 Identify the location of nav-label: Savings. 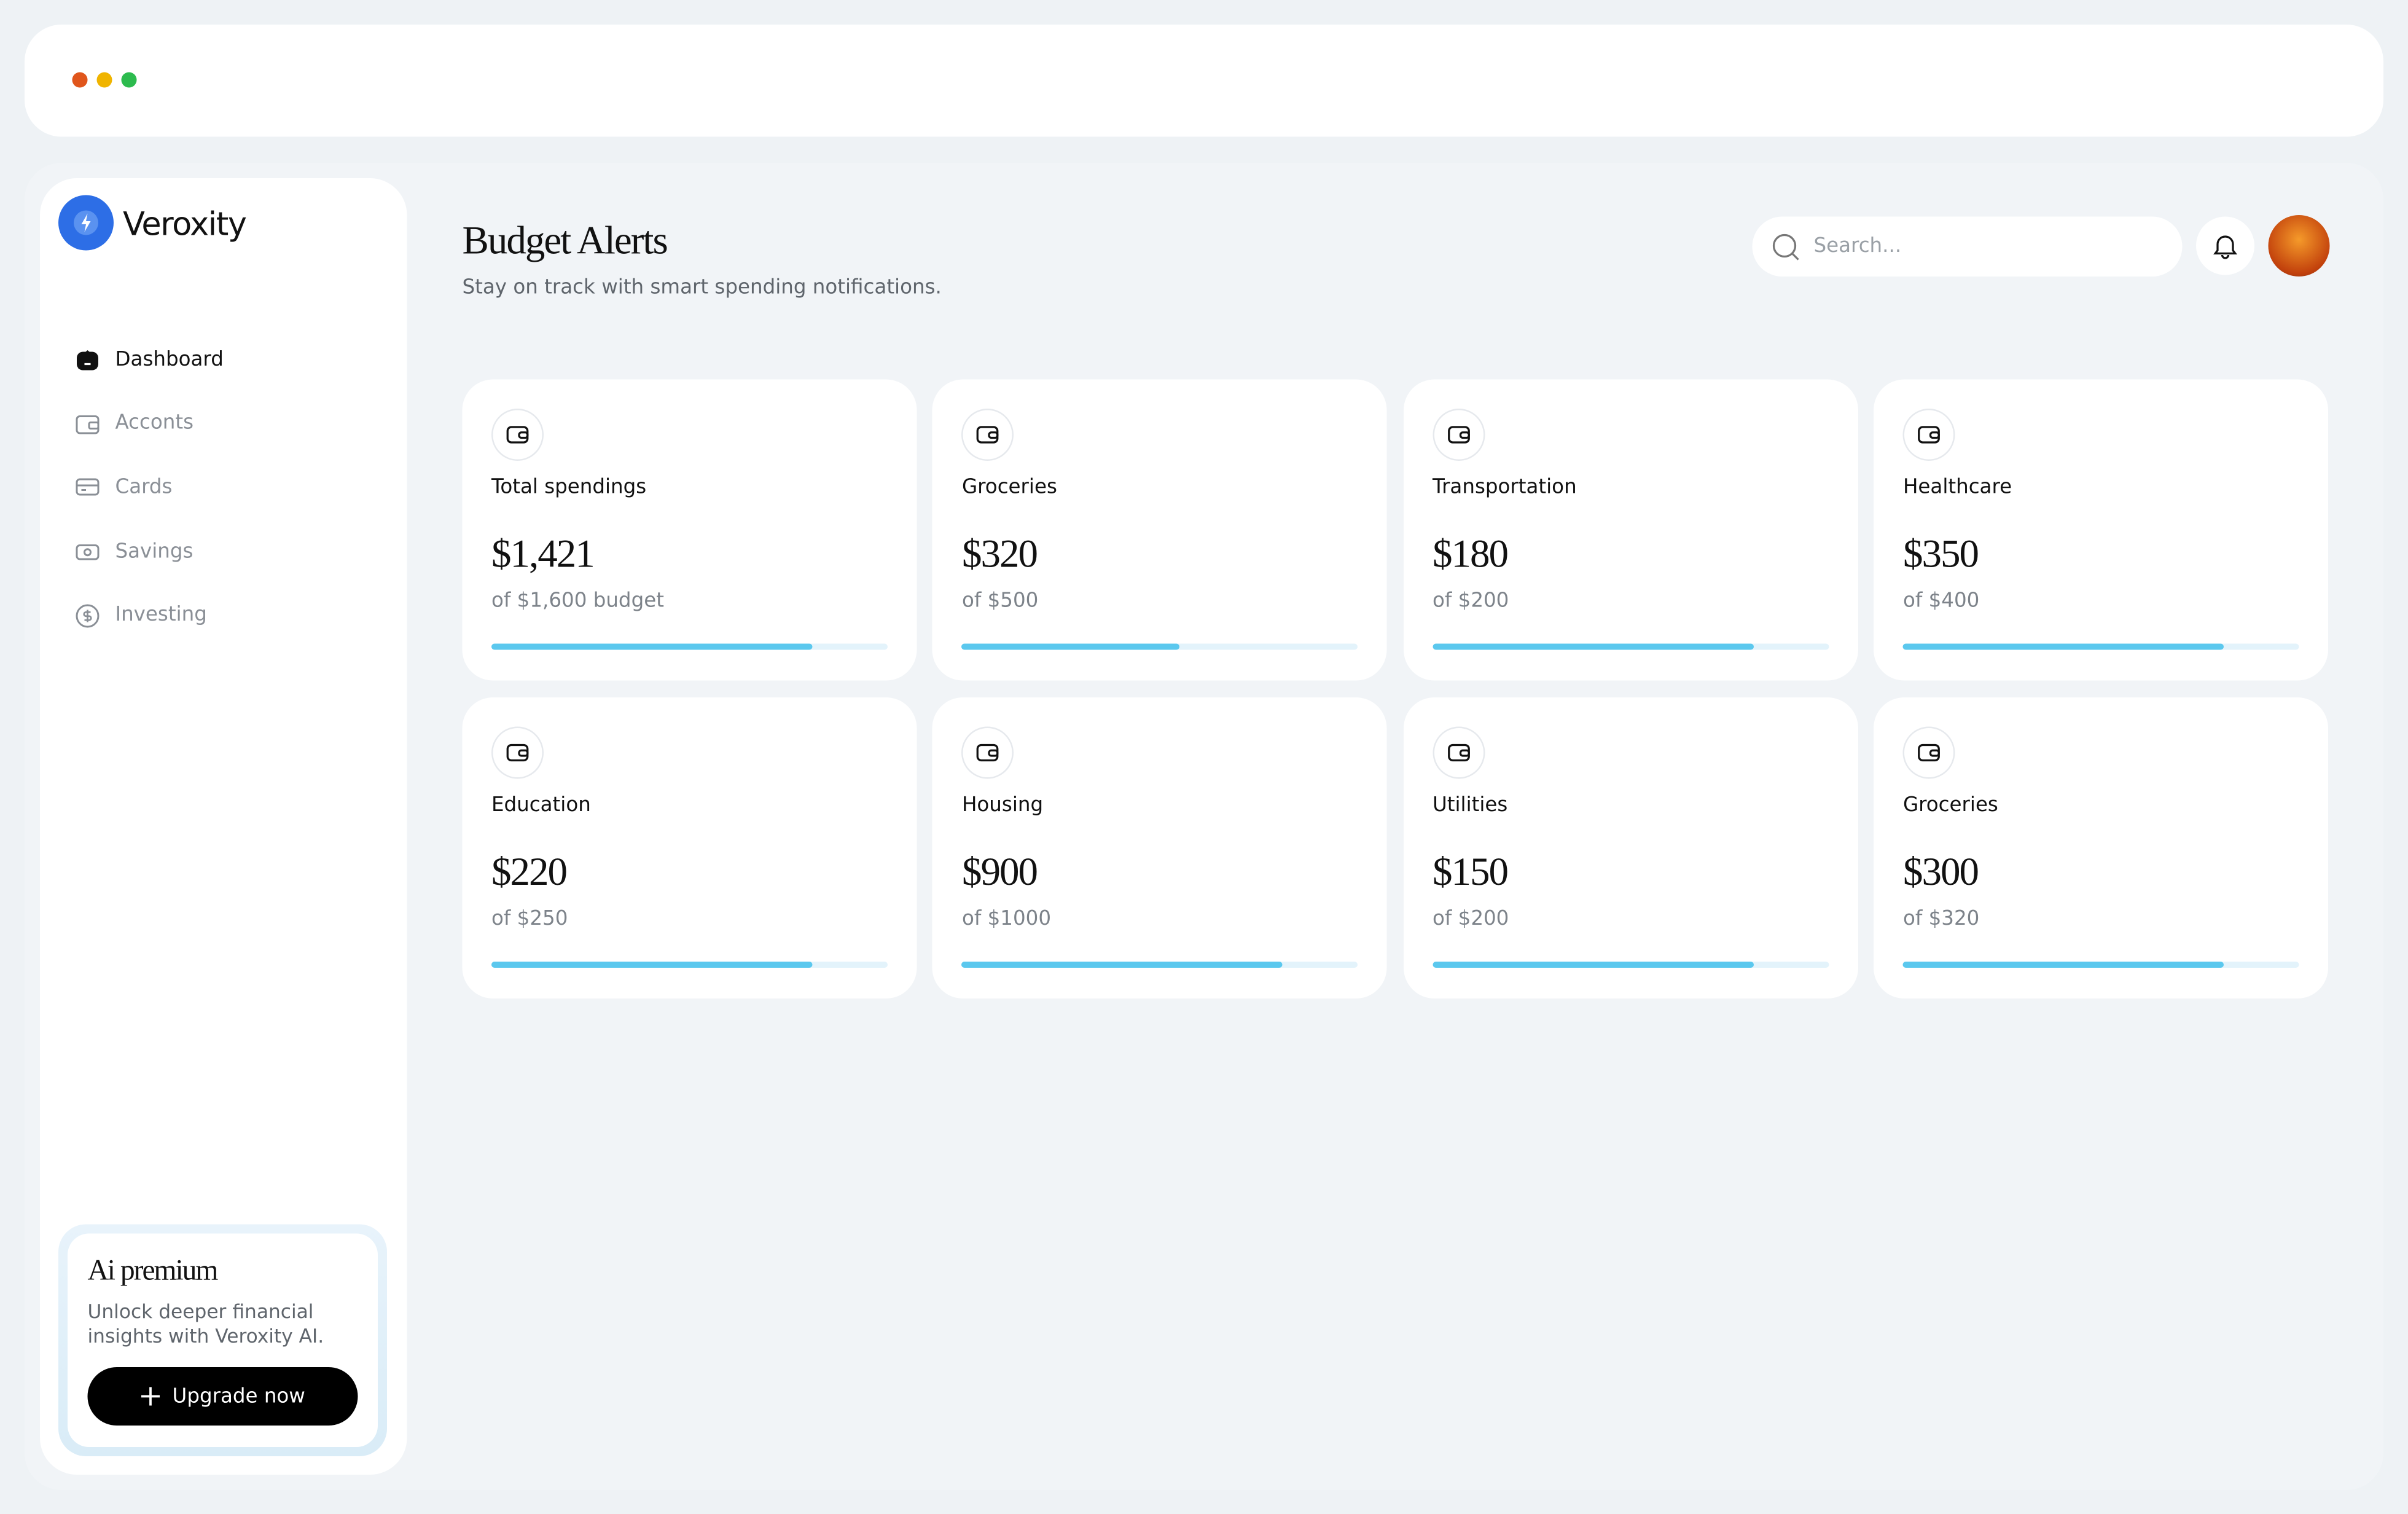
(154, 551).